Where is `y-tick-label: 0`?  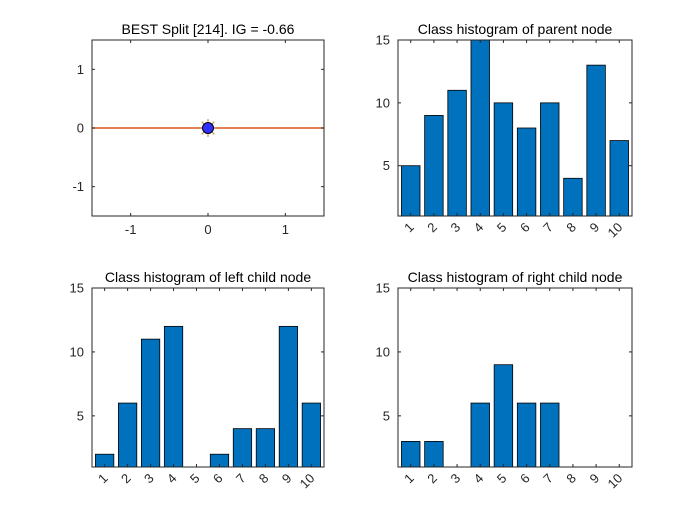 y-tick-label: 0 is located at coordinates (80, 128).